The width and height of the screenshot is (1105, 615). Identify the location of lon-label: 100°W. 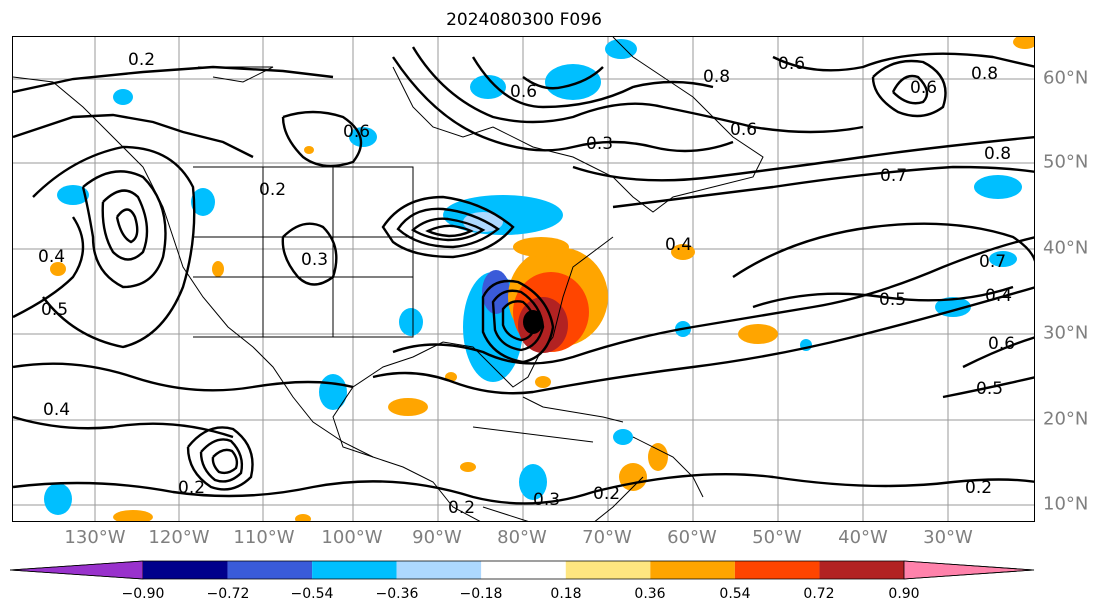
(352, 537).